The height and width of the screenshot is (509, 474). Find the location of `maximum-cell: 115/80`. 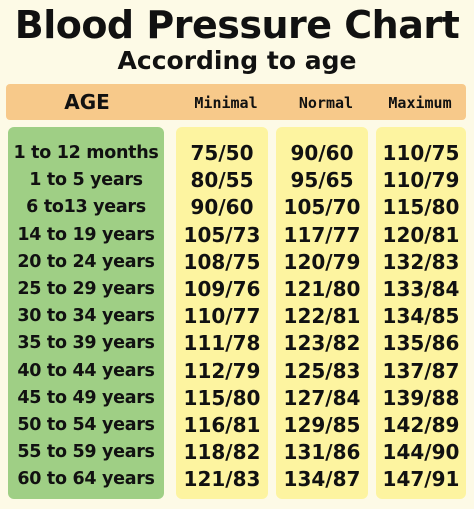

maximum-cell: 115/80 is located at coordinates (421, 207).